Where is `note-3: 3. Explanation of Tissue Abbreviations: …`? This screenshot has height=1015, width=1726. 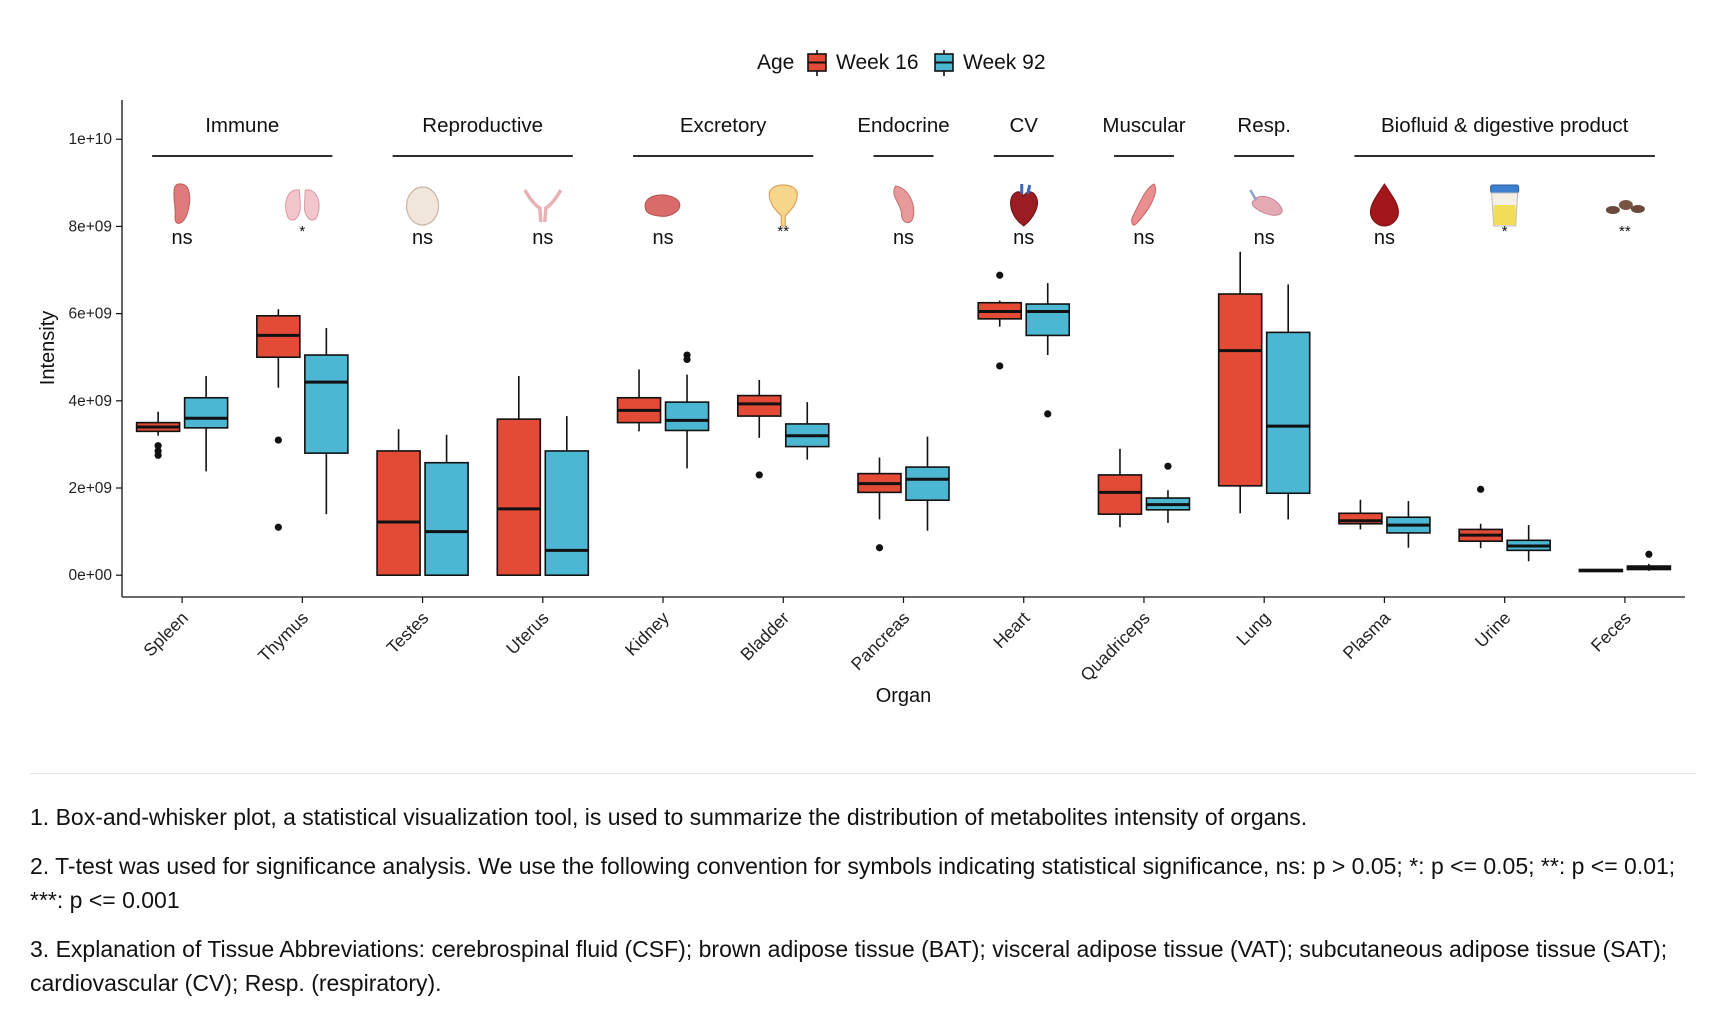
note-3: 3. Explanation of Tissue Abbreviations: … is located at coordinates (849, 966).